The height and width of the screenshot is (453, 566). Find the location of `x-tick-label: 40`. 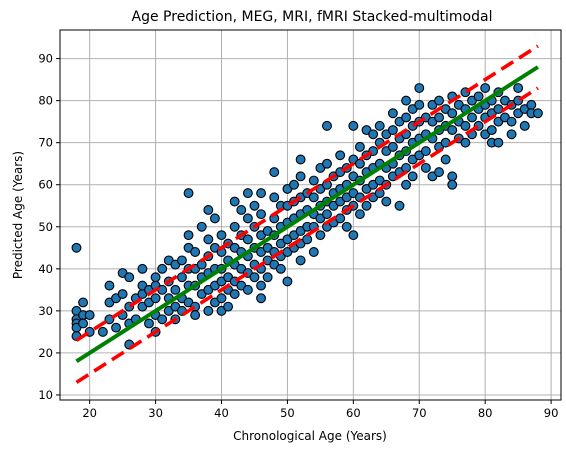

x-tick-label: 40 is located at coordinates (221, 413).